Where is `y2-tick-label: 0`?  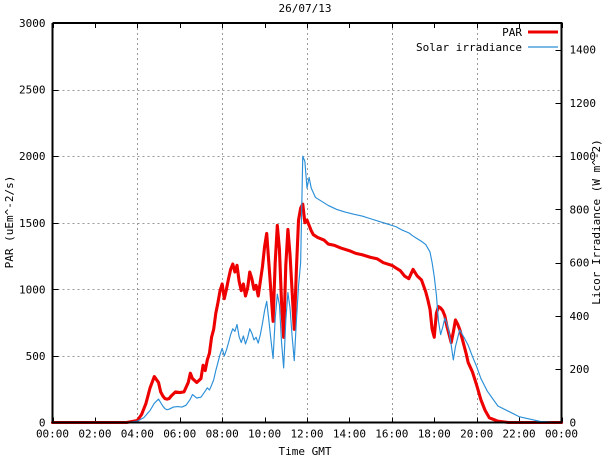
y2-tick-label: 0 is located at coordinates (573, 423).